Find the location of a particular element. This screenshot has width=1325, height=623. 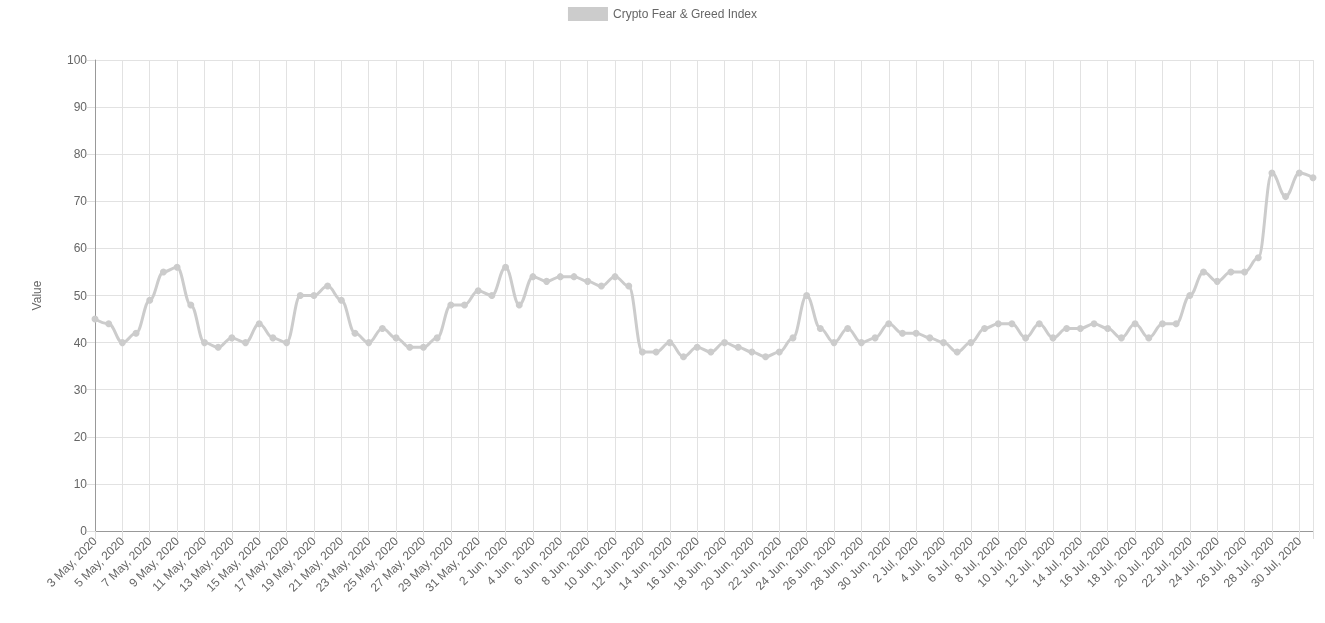

y-axis-title: Value is located at coordinates (37, 295).